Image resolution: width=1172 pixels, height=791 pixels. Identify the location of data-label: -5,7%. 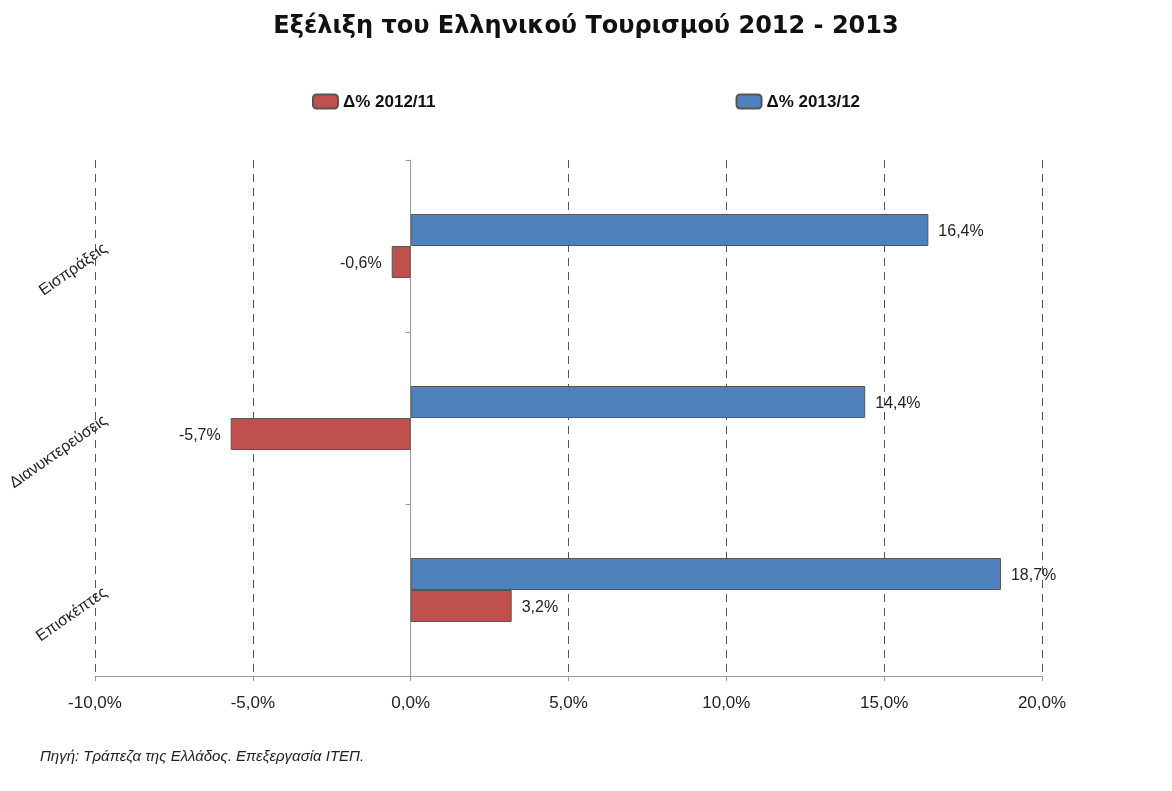
(199, 434).